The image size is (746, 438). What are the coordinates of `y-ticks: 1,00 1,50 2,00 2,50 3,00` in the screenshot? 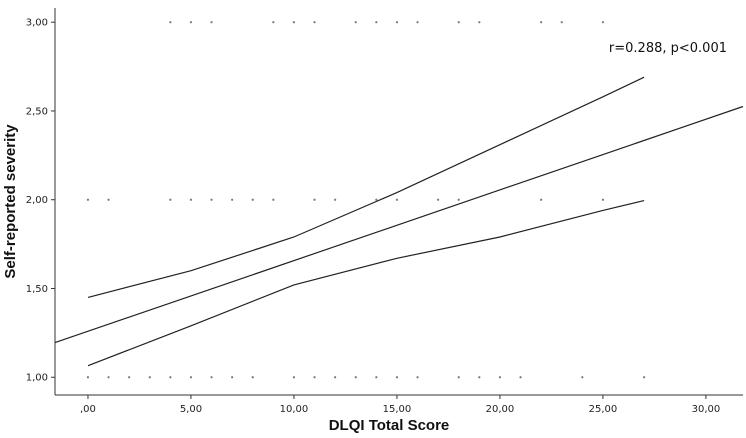 It's located at (40, 201).